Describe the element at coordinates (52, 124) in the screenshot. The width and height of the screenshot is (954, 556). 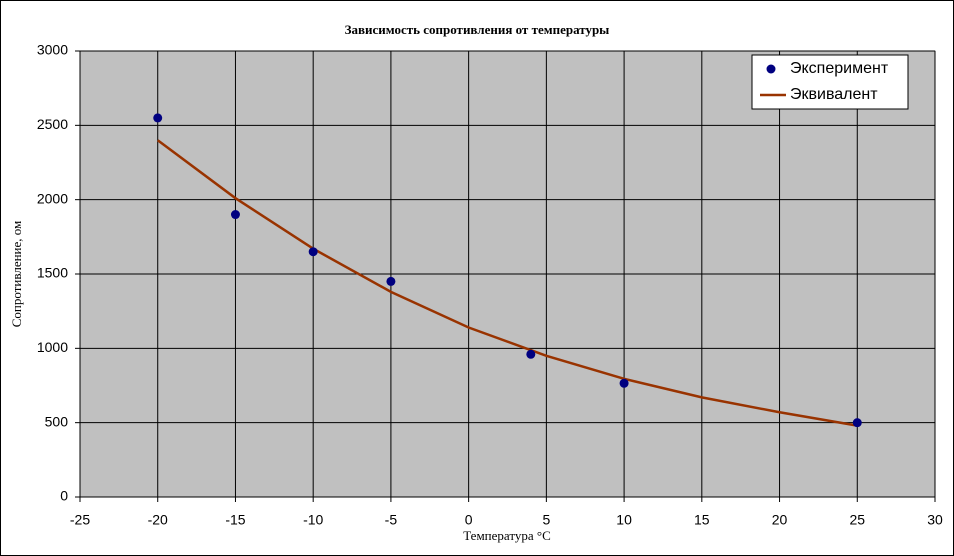
I see `y-tick-label: 2500` at that location.